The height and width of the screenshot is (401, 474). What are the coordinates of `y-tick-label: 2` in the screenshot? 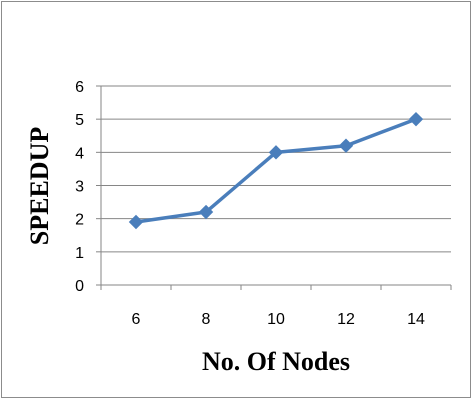 It's located at (79, 220).